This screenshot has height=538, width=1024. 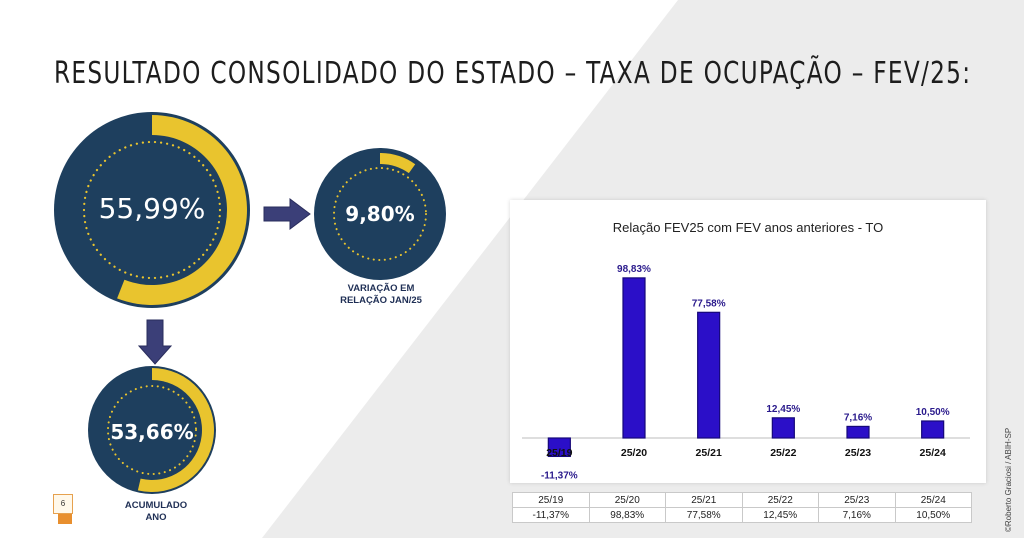 I want to click on table-value-cell: 10,50%, so click(x=933, y=515).